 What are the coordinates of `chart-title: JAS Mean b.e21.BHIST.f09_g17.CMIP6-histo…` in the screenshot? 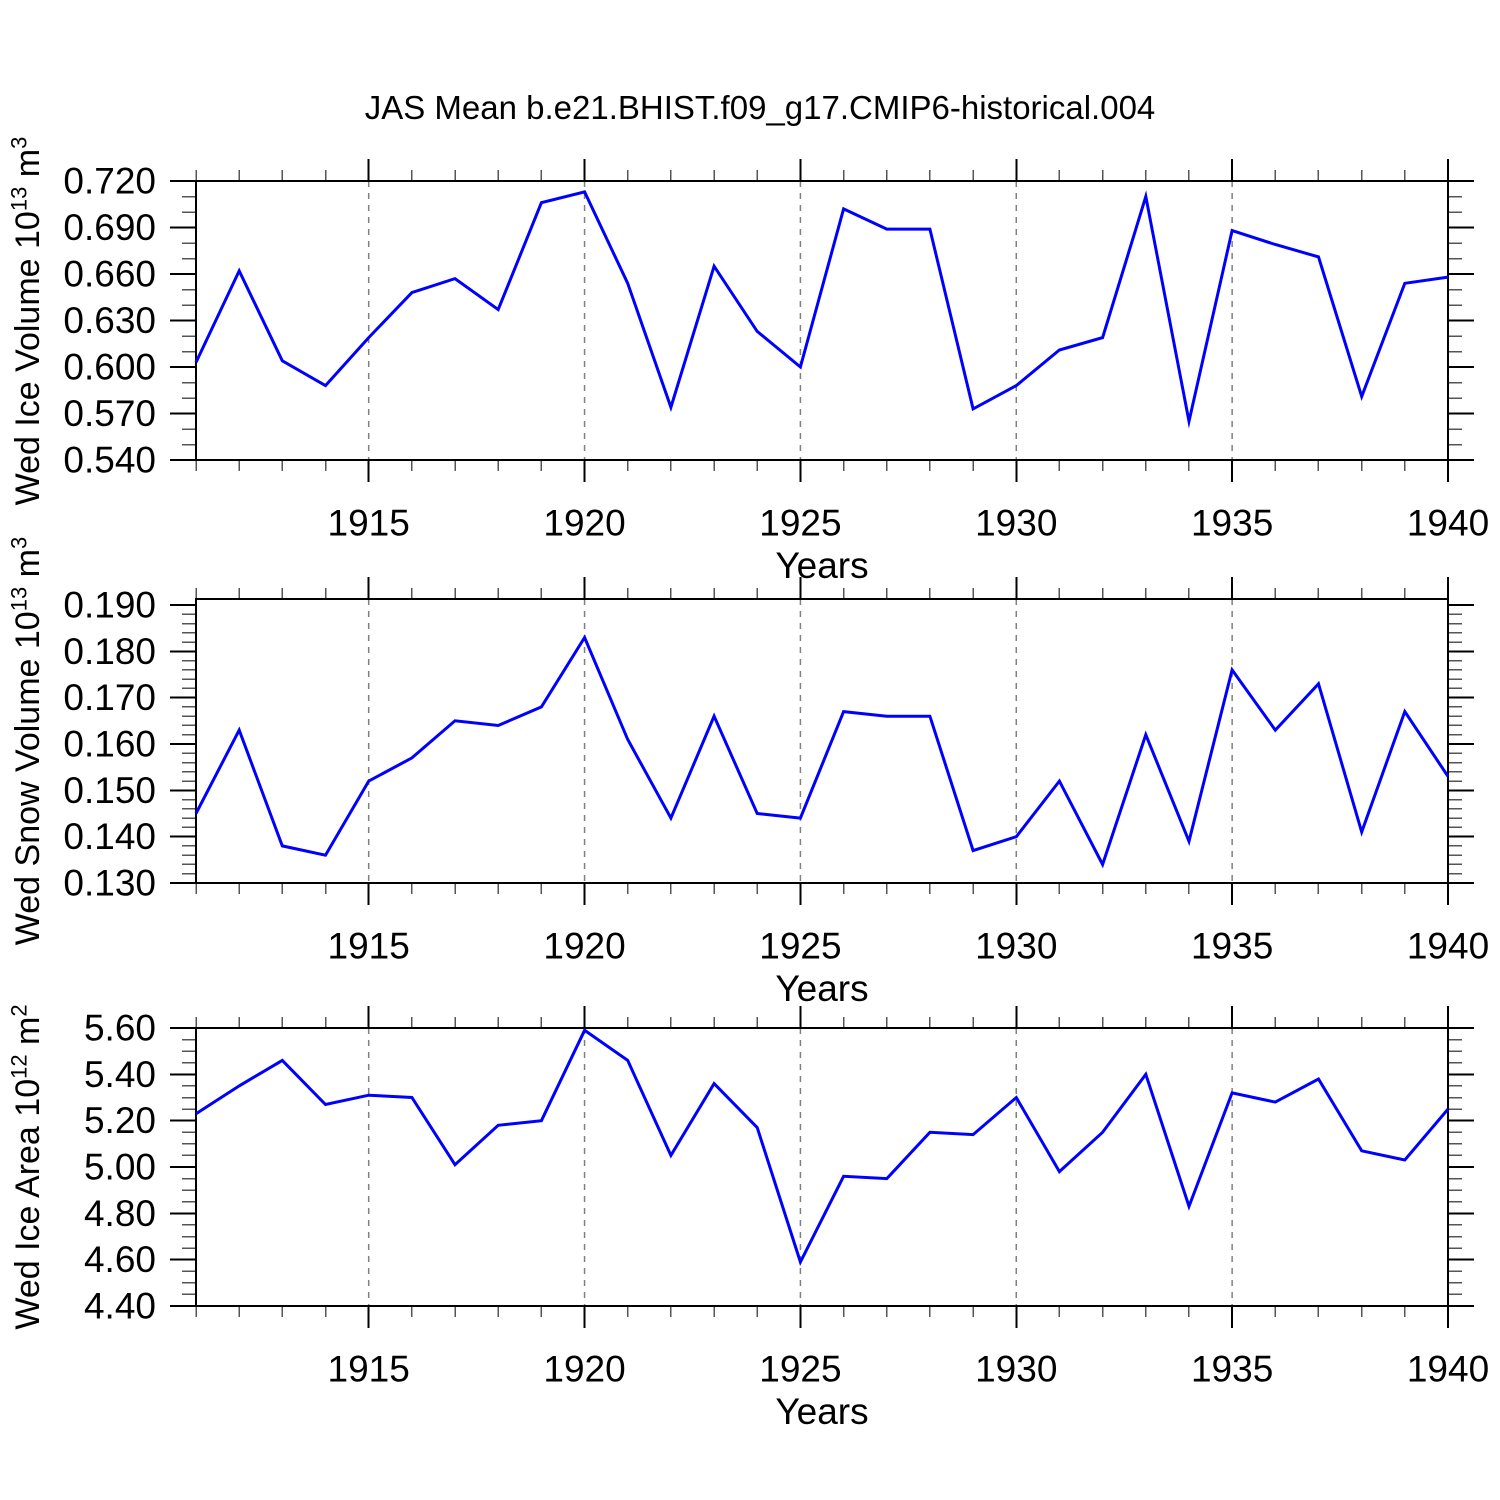 It's located at (760, 107).